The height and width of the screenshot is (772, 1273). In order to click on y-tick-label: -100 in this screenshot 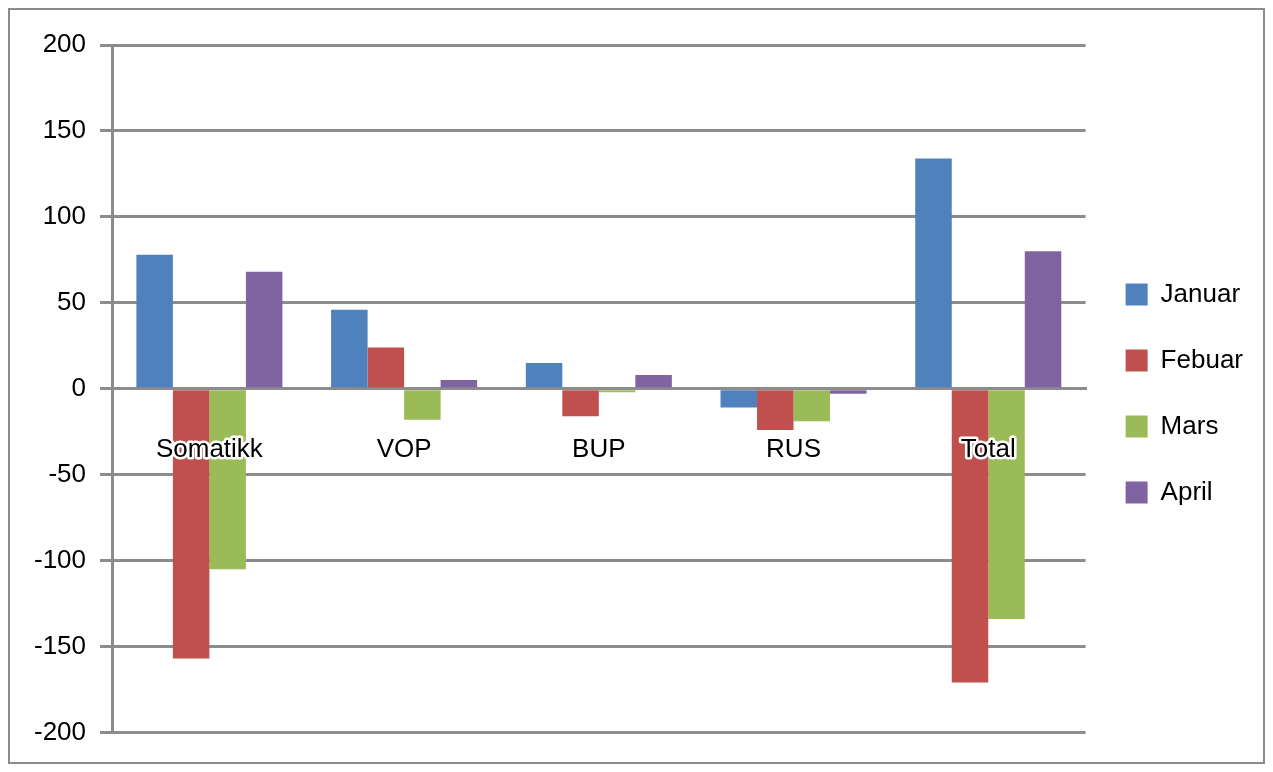, I will do `click(60, 558)`.